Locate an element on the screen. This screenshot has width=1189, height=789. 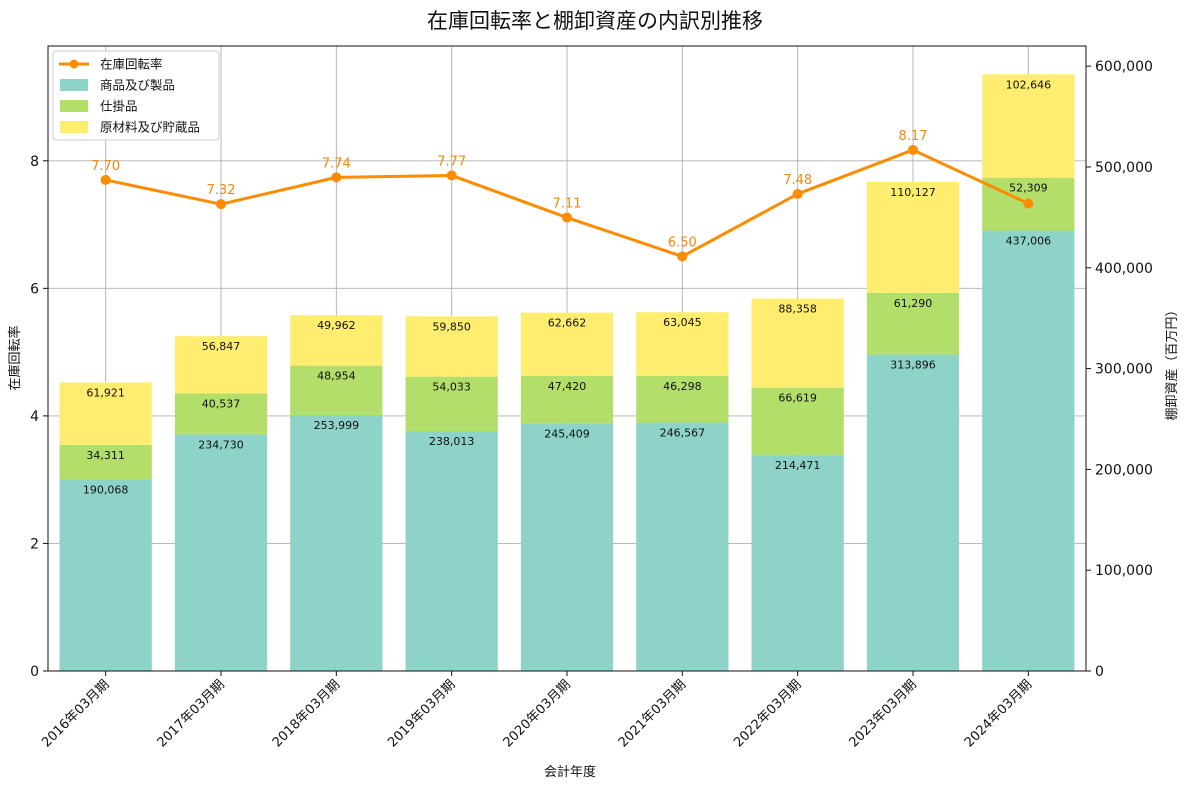
bar-value-label: 246,567 is located at coordinates (683, 432).